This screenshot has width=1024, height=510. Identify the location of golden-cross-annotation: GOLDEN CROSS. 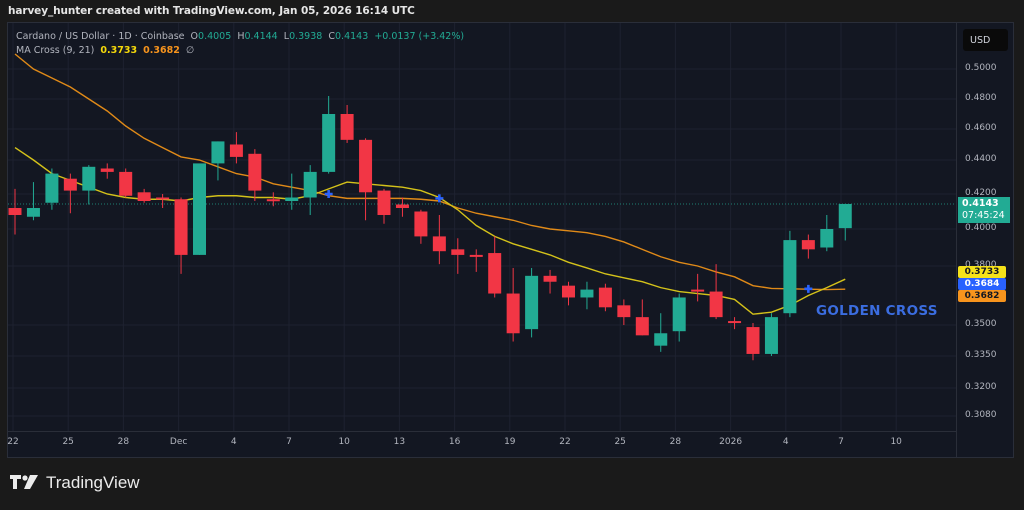
(877, 311).